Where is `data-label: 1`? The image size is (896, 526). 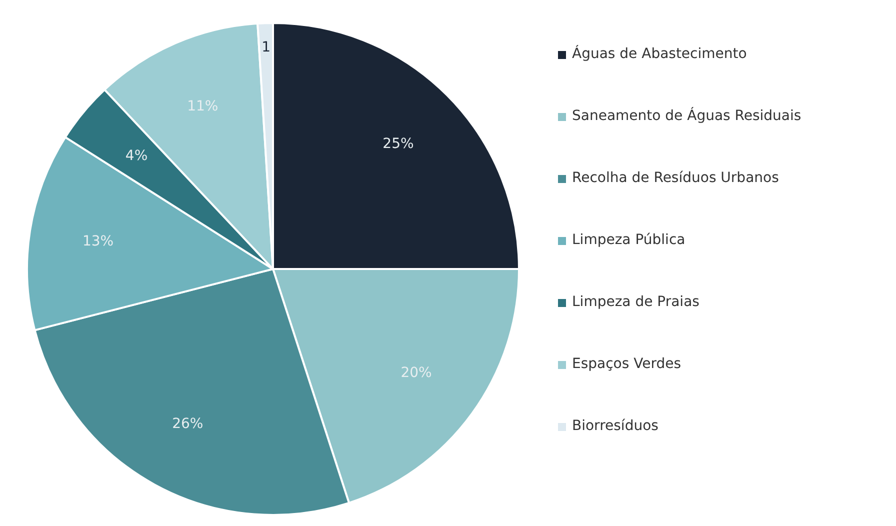 data-label: 1 is located at coordinates (266, 48).